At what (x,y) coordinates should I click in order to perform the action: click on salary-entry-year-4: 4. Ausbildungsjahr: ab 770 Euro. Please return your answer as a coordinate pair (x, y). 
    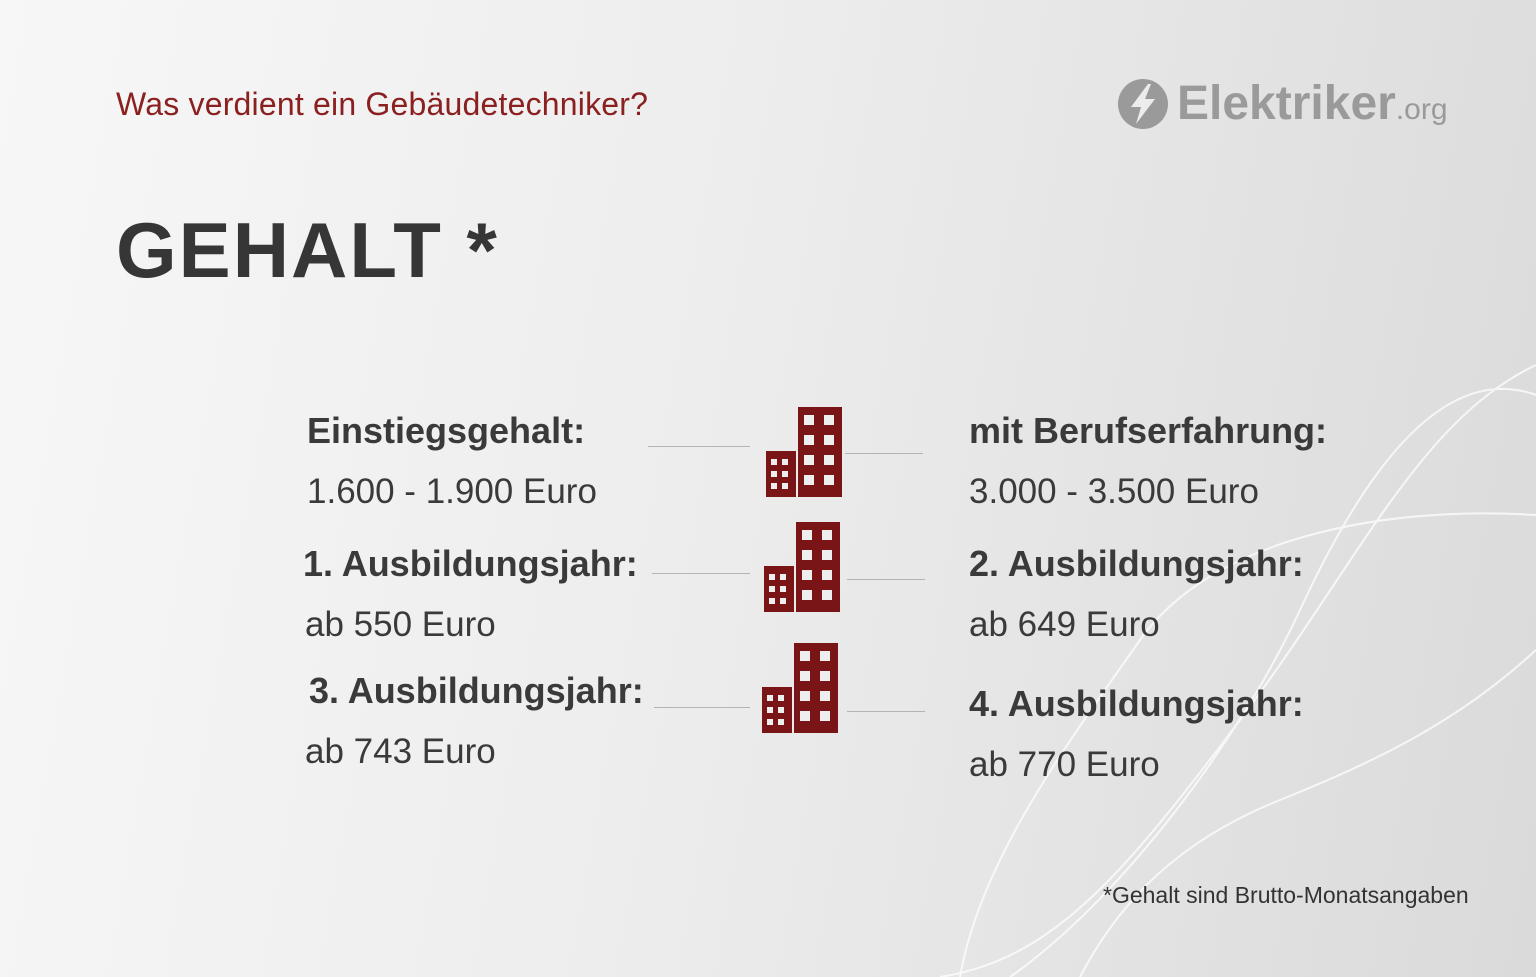
    Looking at the image, I should click on (1136, 734).